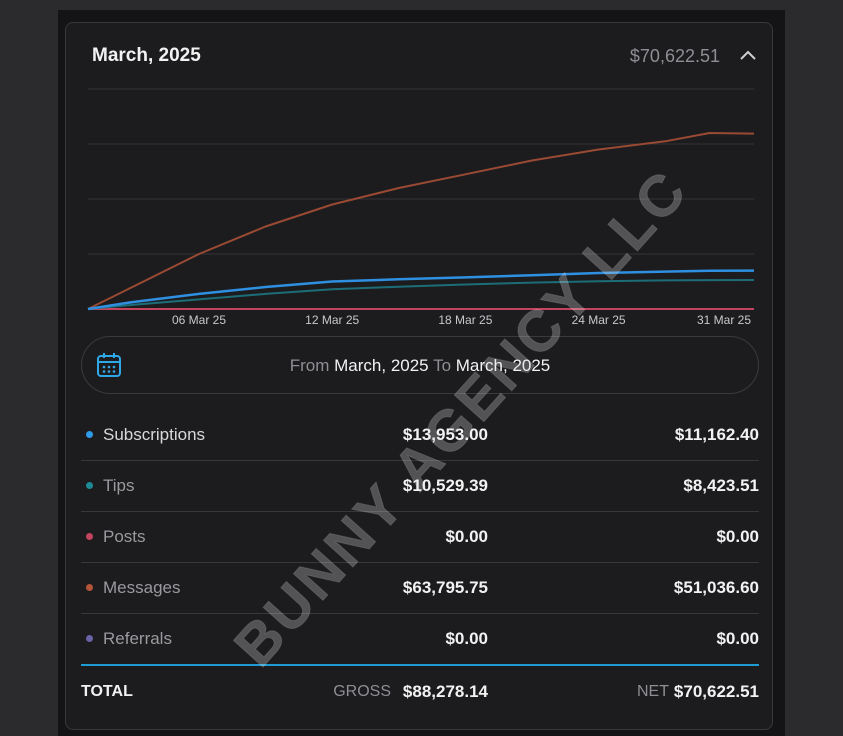 This screenshot has height=736, width=843. What do you see at coordinates (445, 485) in the screenshot?
I see `row-gross: $10,529.39` at bounding box center [445, 485].